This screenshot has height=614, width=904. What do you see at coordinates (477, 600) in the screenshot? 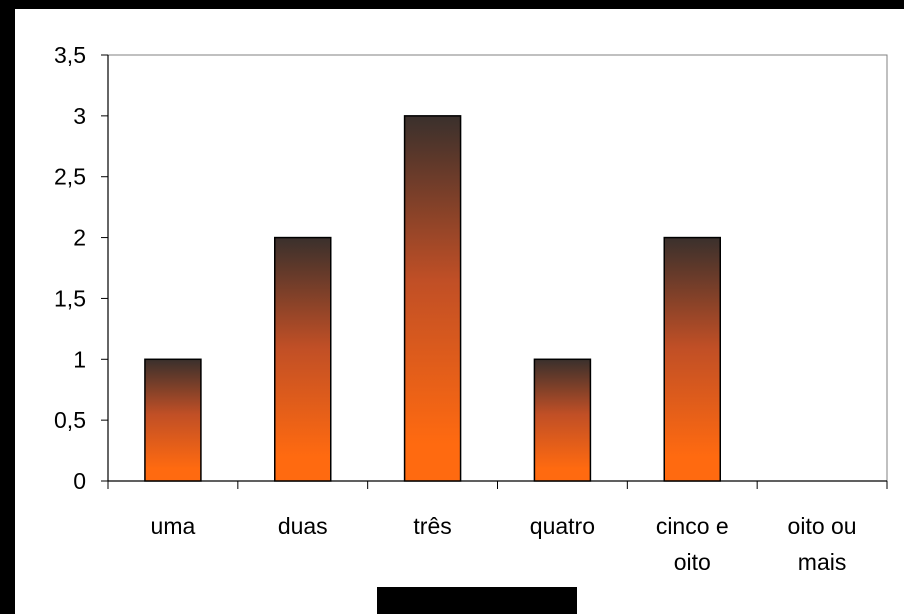
I see `legend-box` at bounding box center [477, 600].